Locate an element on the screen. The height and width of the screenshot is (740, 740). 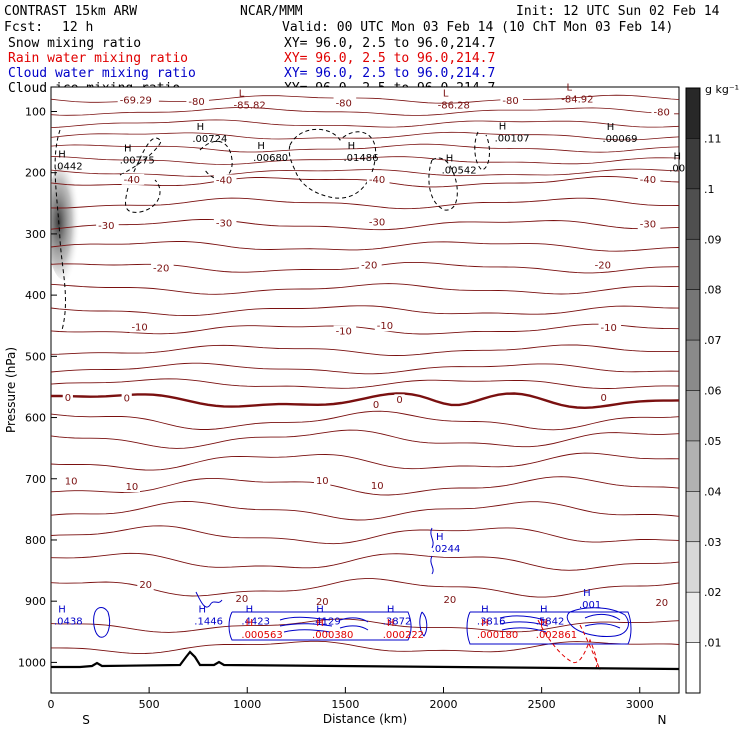
rain-contour is located at coordinates (567, 644).